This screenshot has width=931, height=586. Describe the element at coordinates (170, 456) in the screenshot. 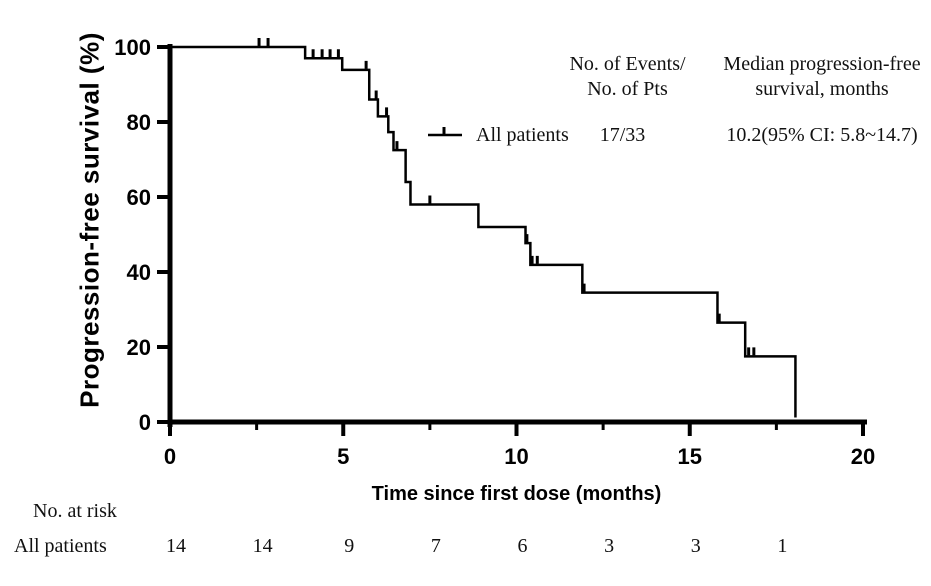

I see `x-tick-label: 0` at that location.